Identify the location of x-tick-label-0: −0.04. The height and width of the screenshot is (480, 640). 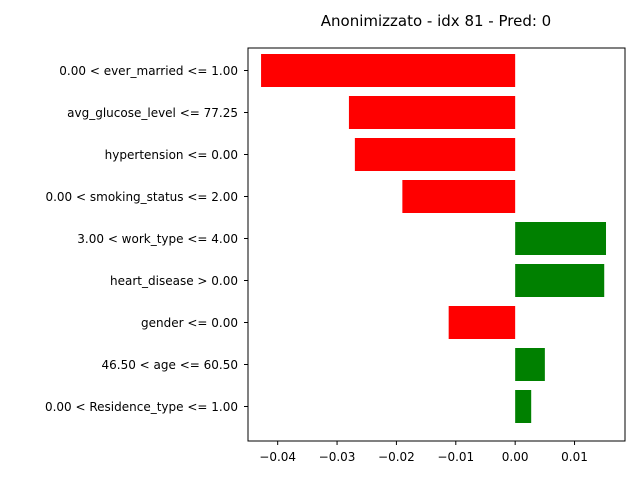
(277, 457).